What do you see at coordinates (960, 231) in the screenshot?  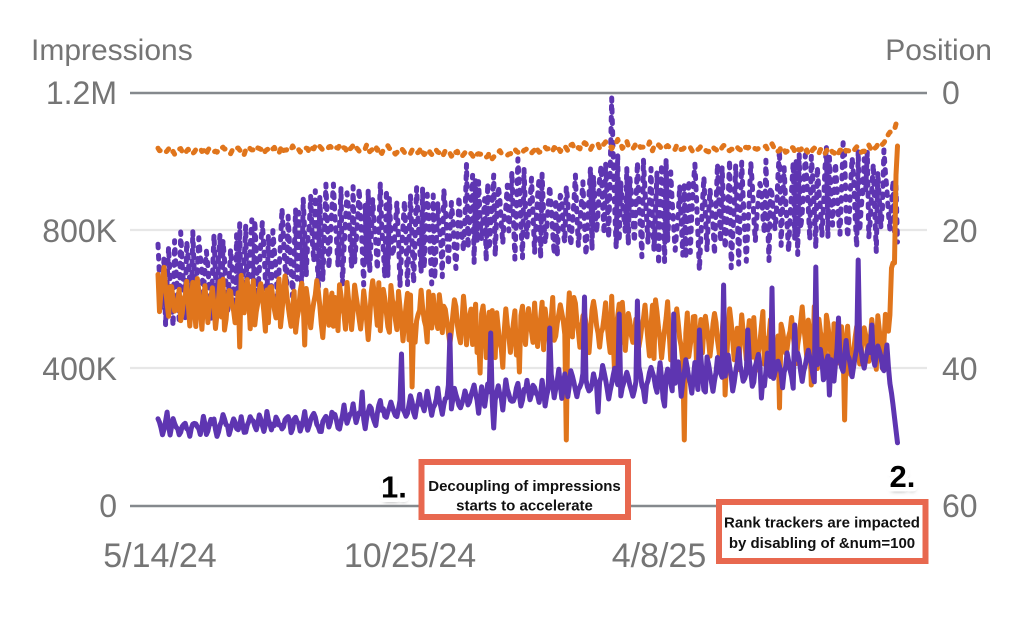 I see `svg-text: 20` at bounding box center [960, 231].